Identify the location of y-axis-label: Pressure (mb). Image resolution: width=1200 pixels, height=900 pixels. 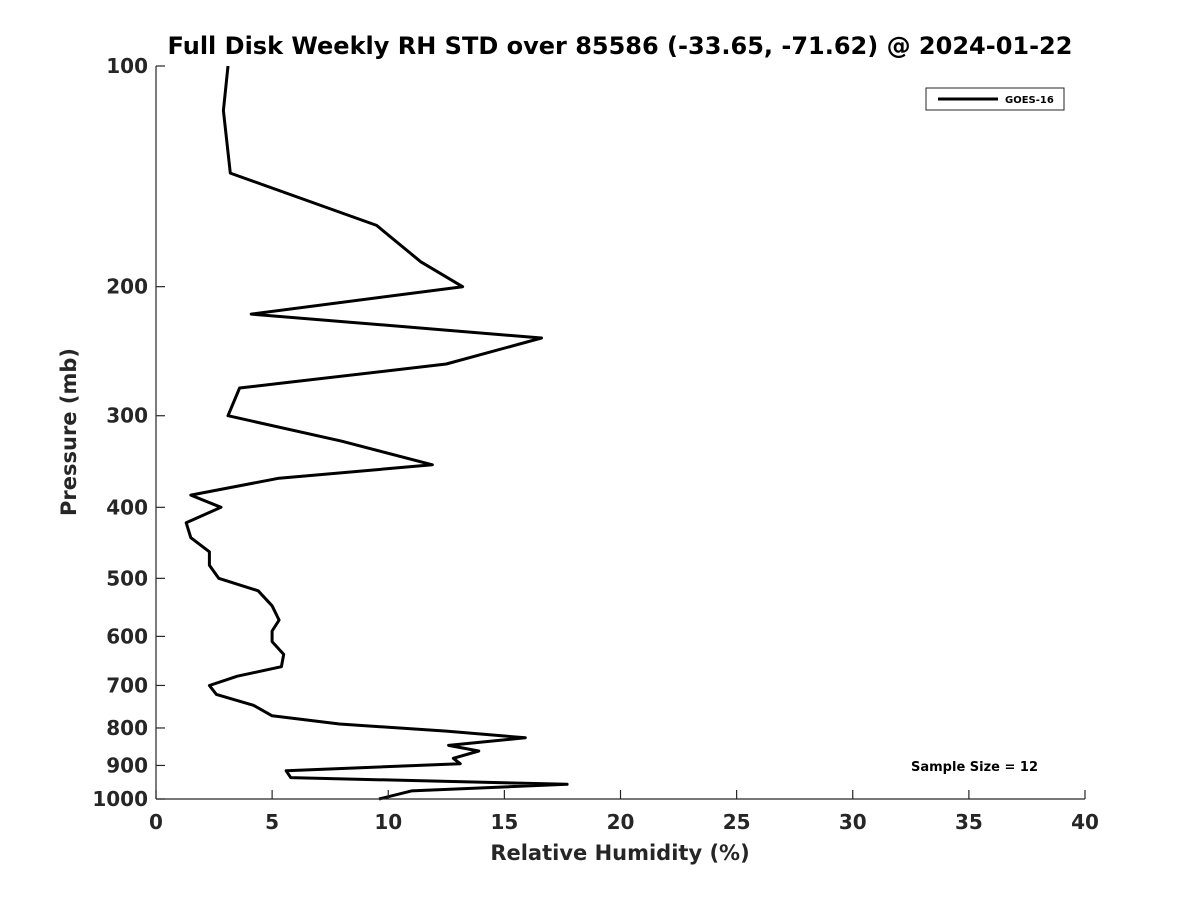
(69, 432).